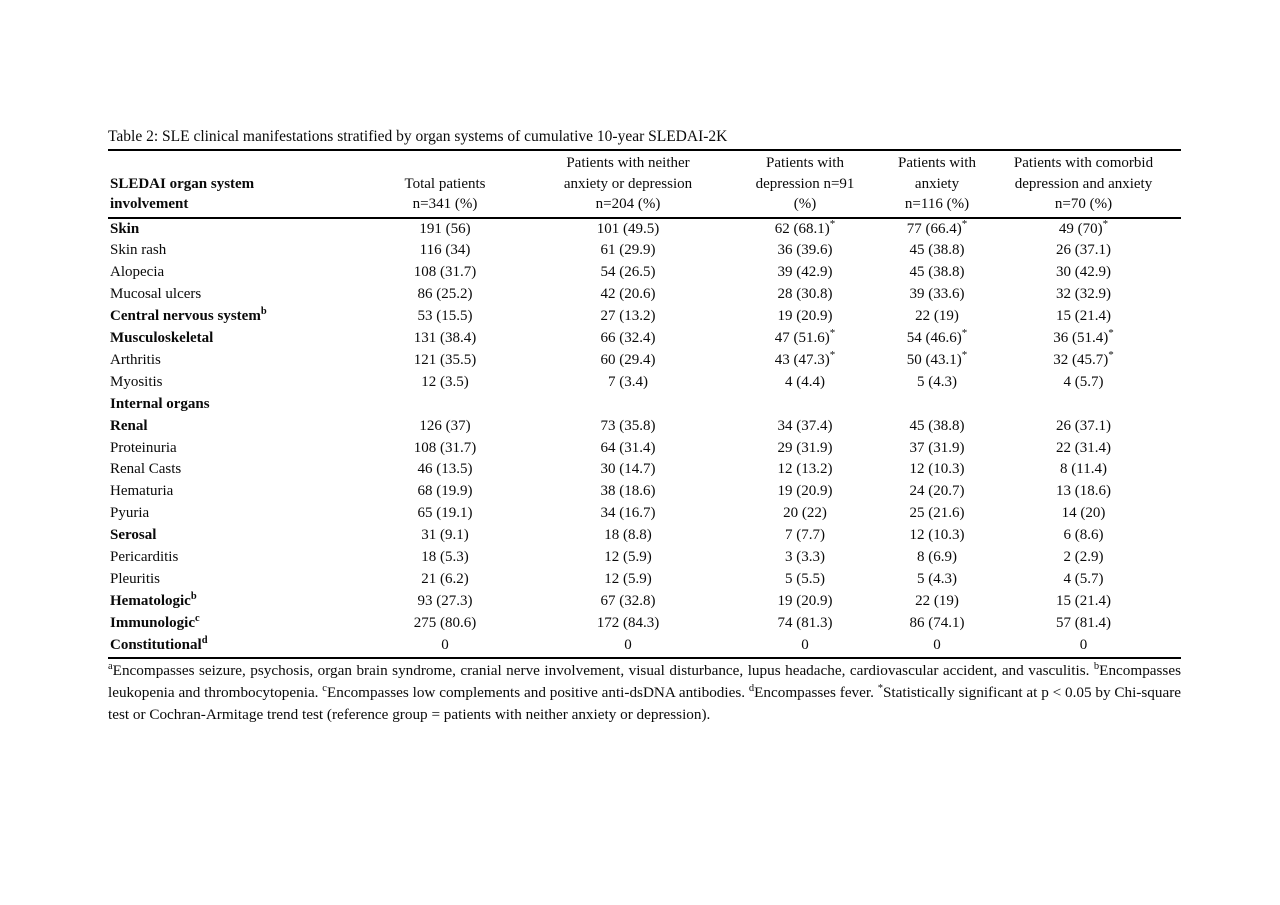 This screenshot has height=905, width=1280. What do you see at coordinates (1083, 557) in the screenshot?
I see `cell-value: 2 (2.9)` at bounding box center [1083, 557].